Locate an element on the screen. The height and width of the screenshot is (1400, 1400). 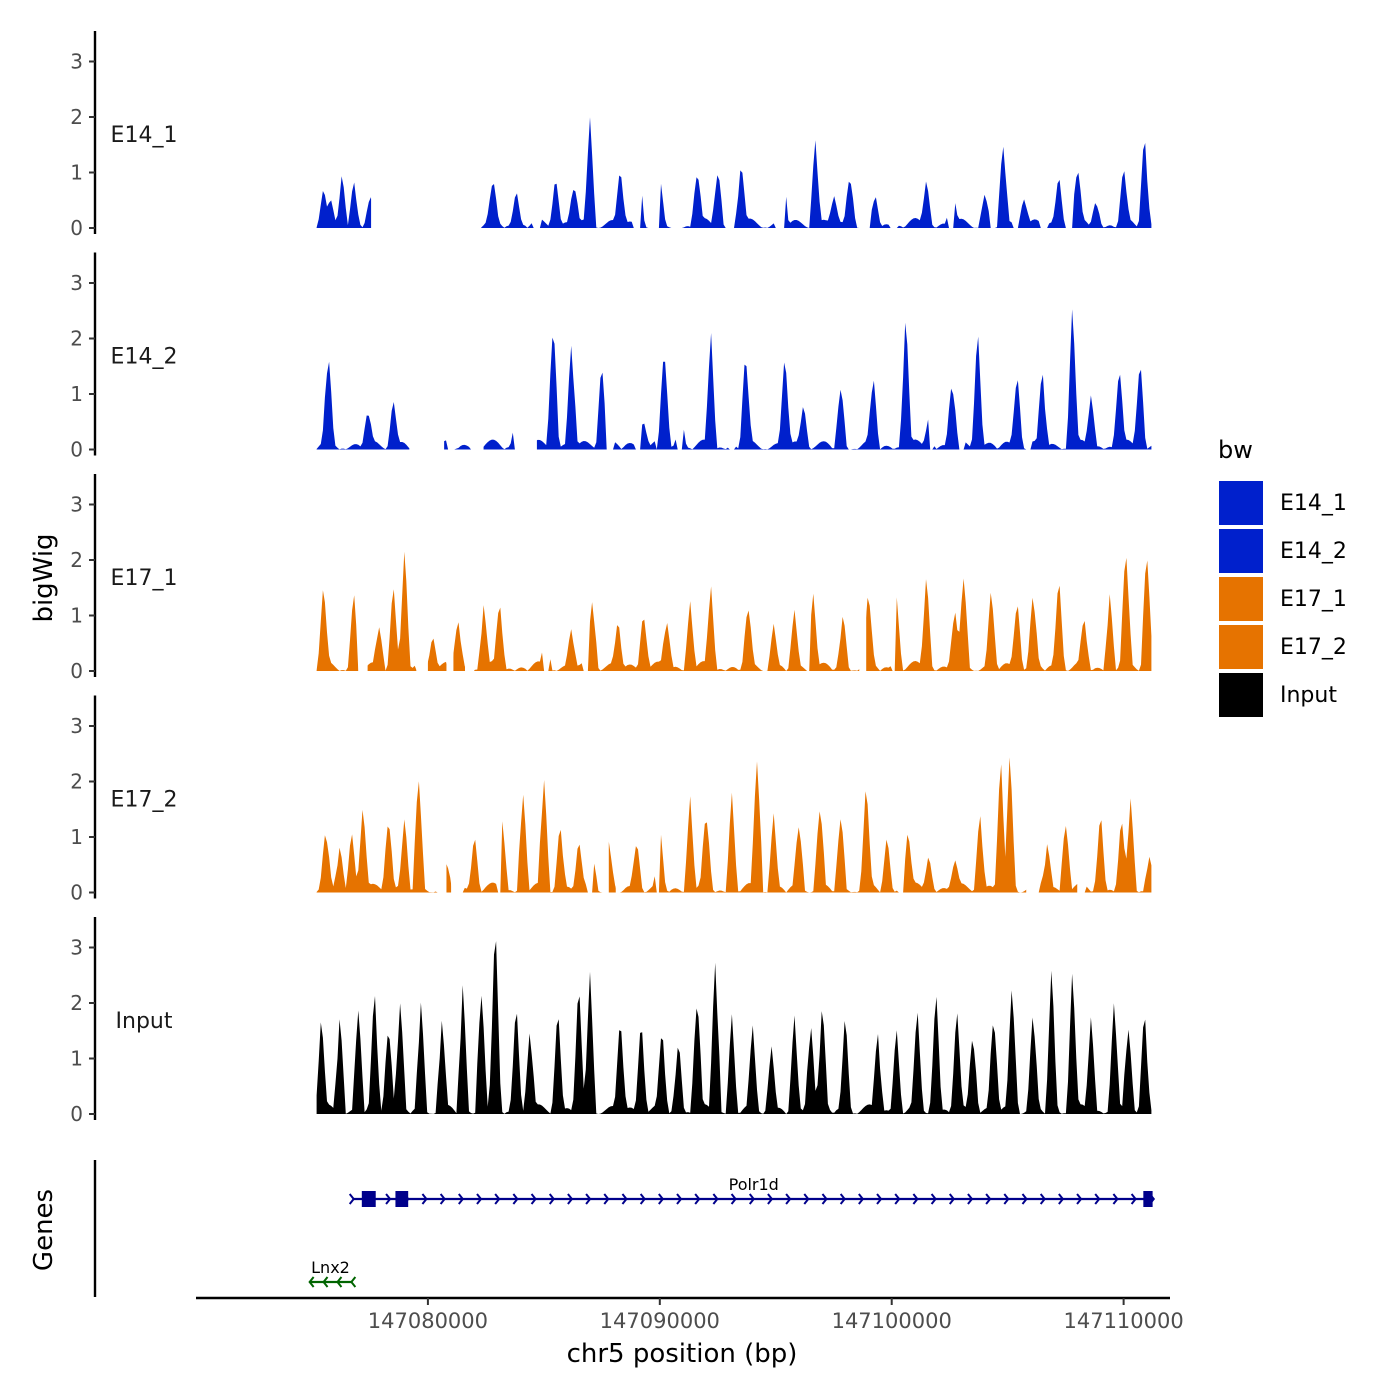
legend-label-E17_1: E17_1 is located at coordinates (1313, 599).